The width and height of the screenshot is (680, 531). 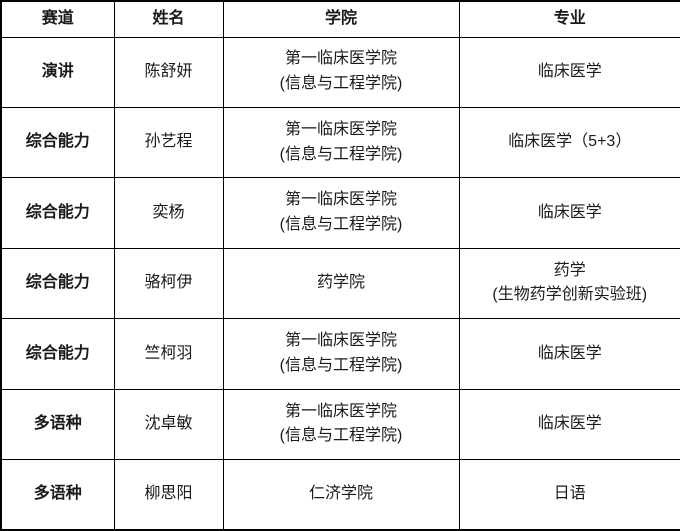 I want to click on cell-major: 药学 (生物药学创新实验班), so click(x=569, y=283).